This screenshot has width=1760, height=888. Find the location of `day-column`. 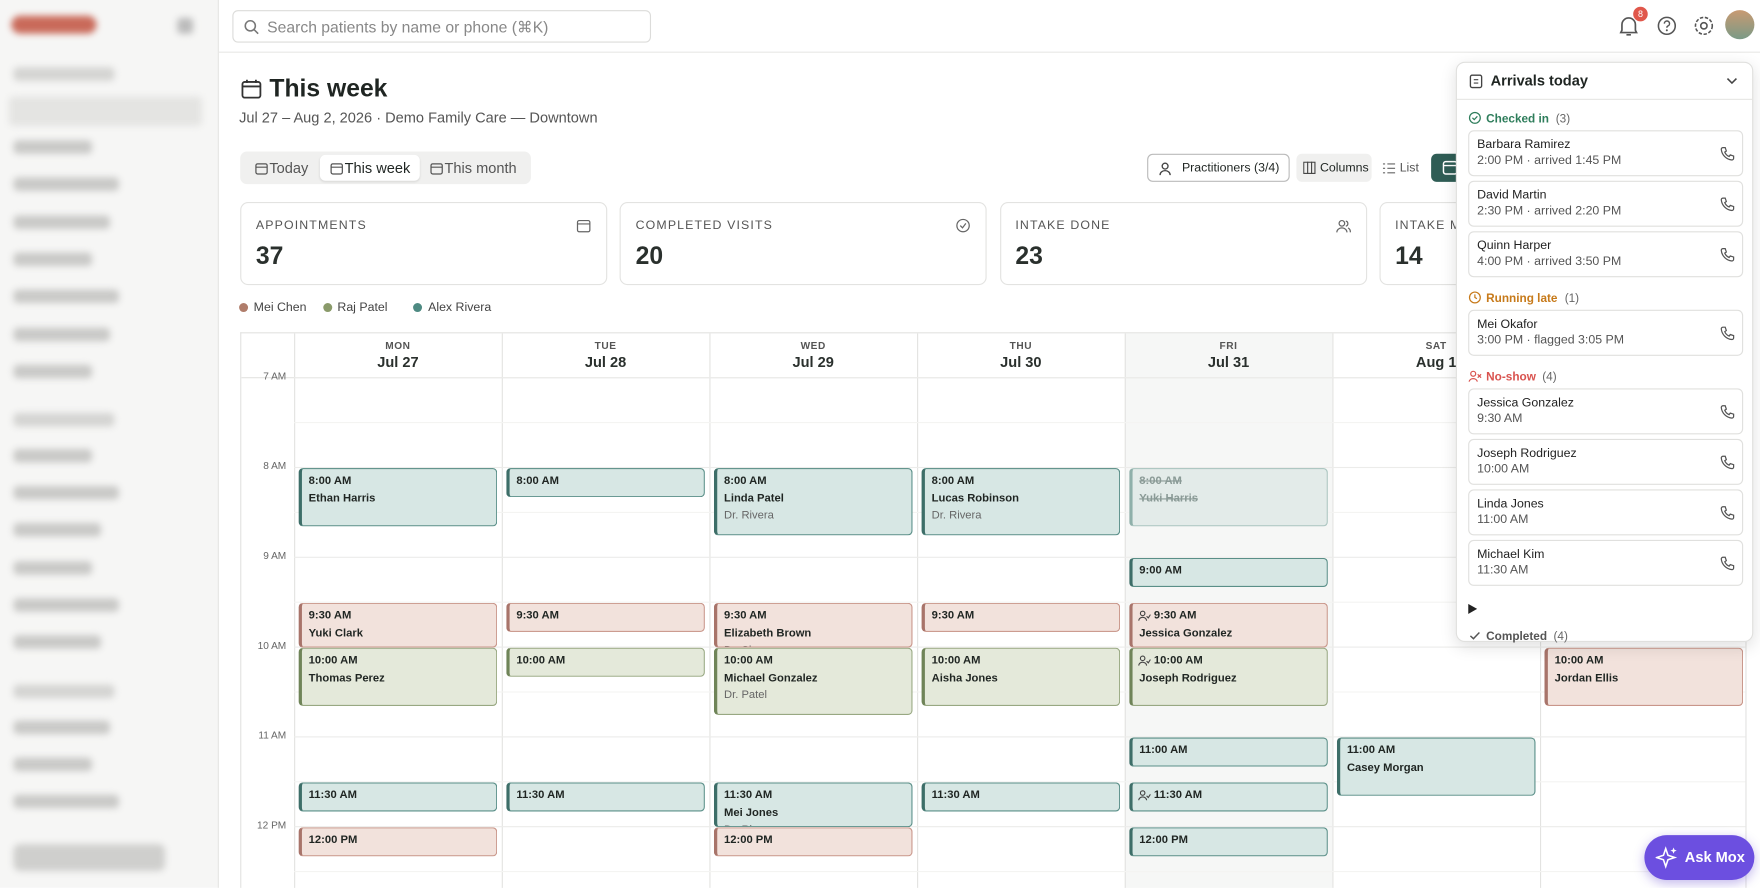

day-column is located at coordinates (813, 610).